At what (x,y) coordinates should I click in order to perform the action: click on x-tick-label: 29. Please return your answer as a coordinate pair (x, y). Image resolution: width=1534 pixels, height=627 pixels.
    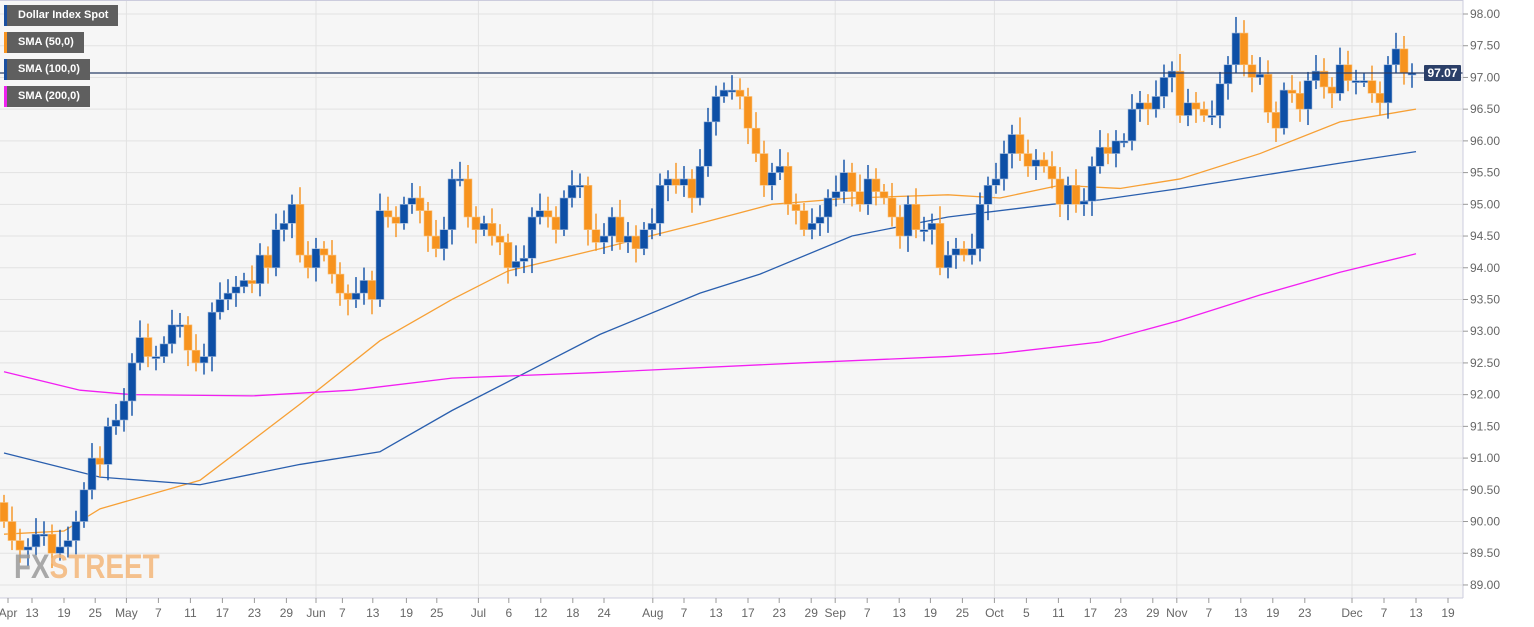
    Looking at the image, I should click on (1153, 613).